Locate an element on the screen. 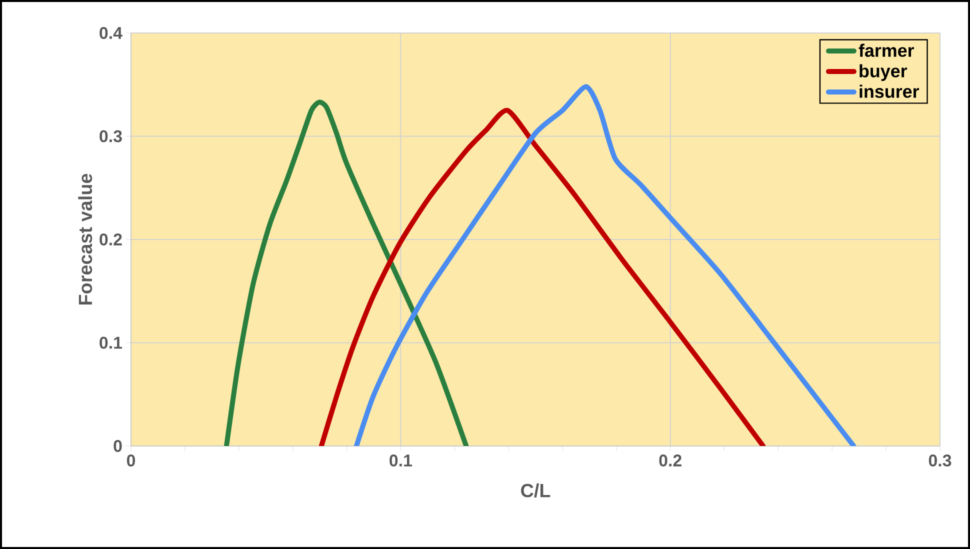 This screenshot has height=549, width=970. x-tick-label: 0.2 is located at coordinates (670, 460).